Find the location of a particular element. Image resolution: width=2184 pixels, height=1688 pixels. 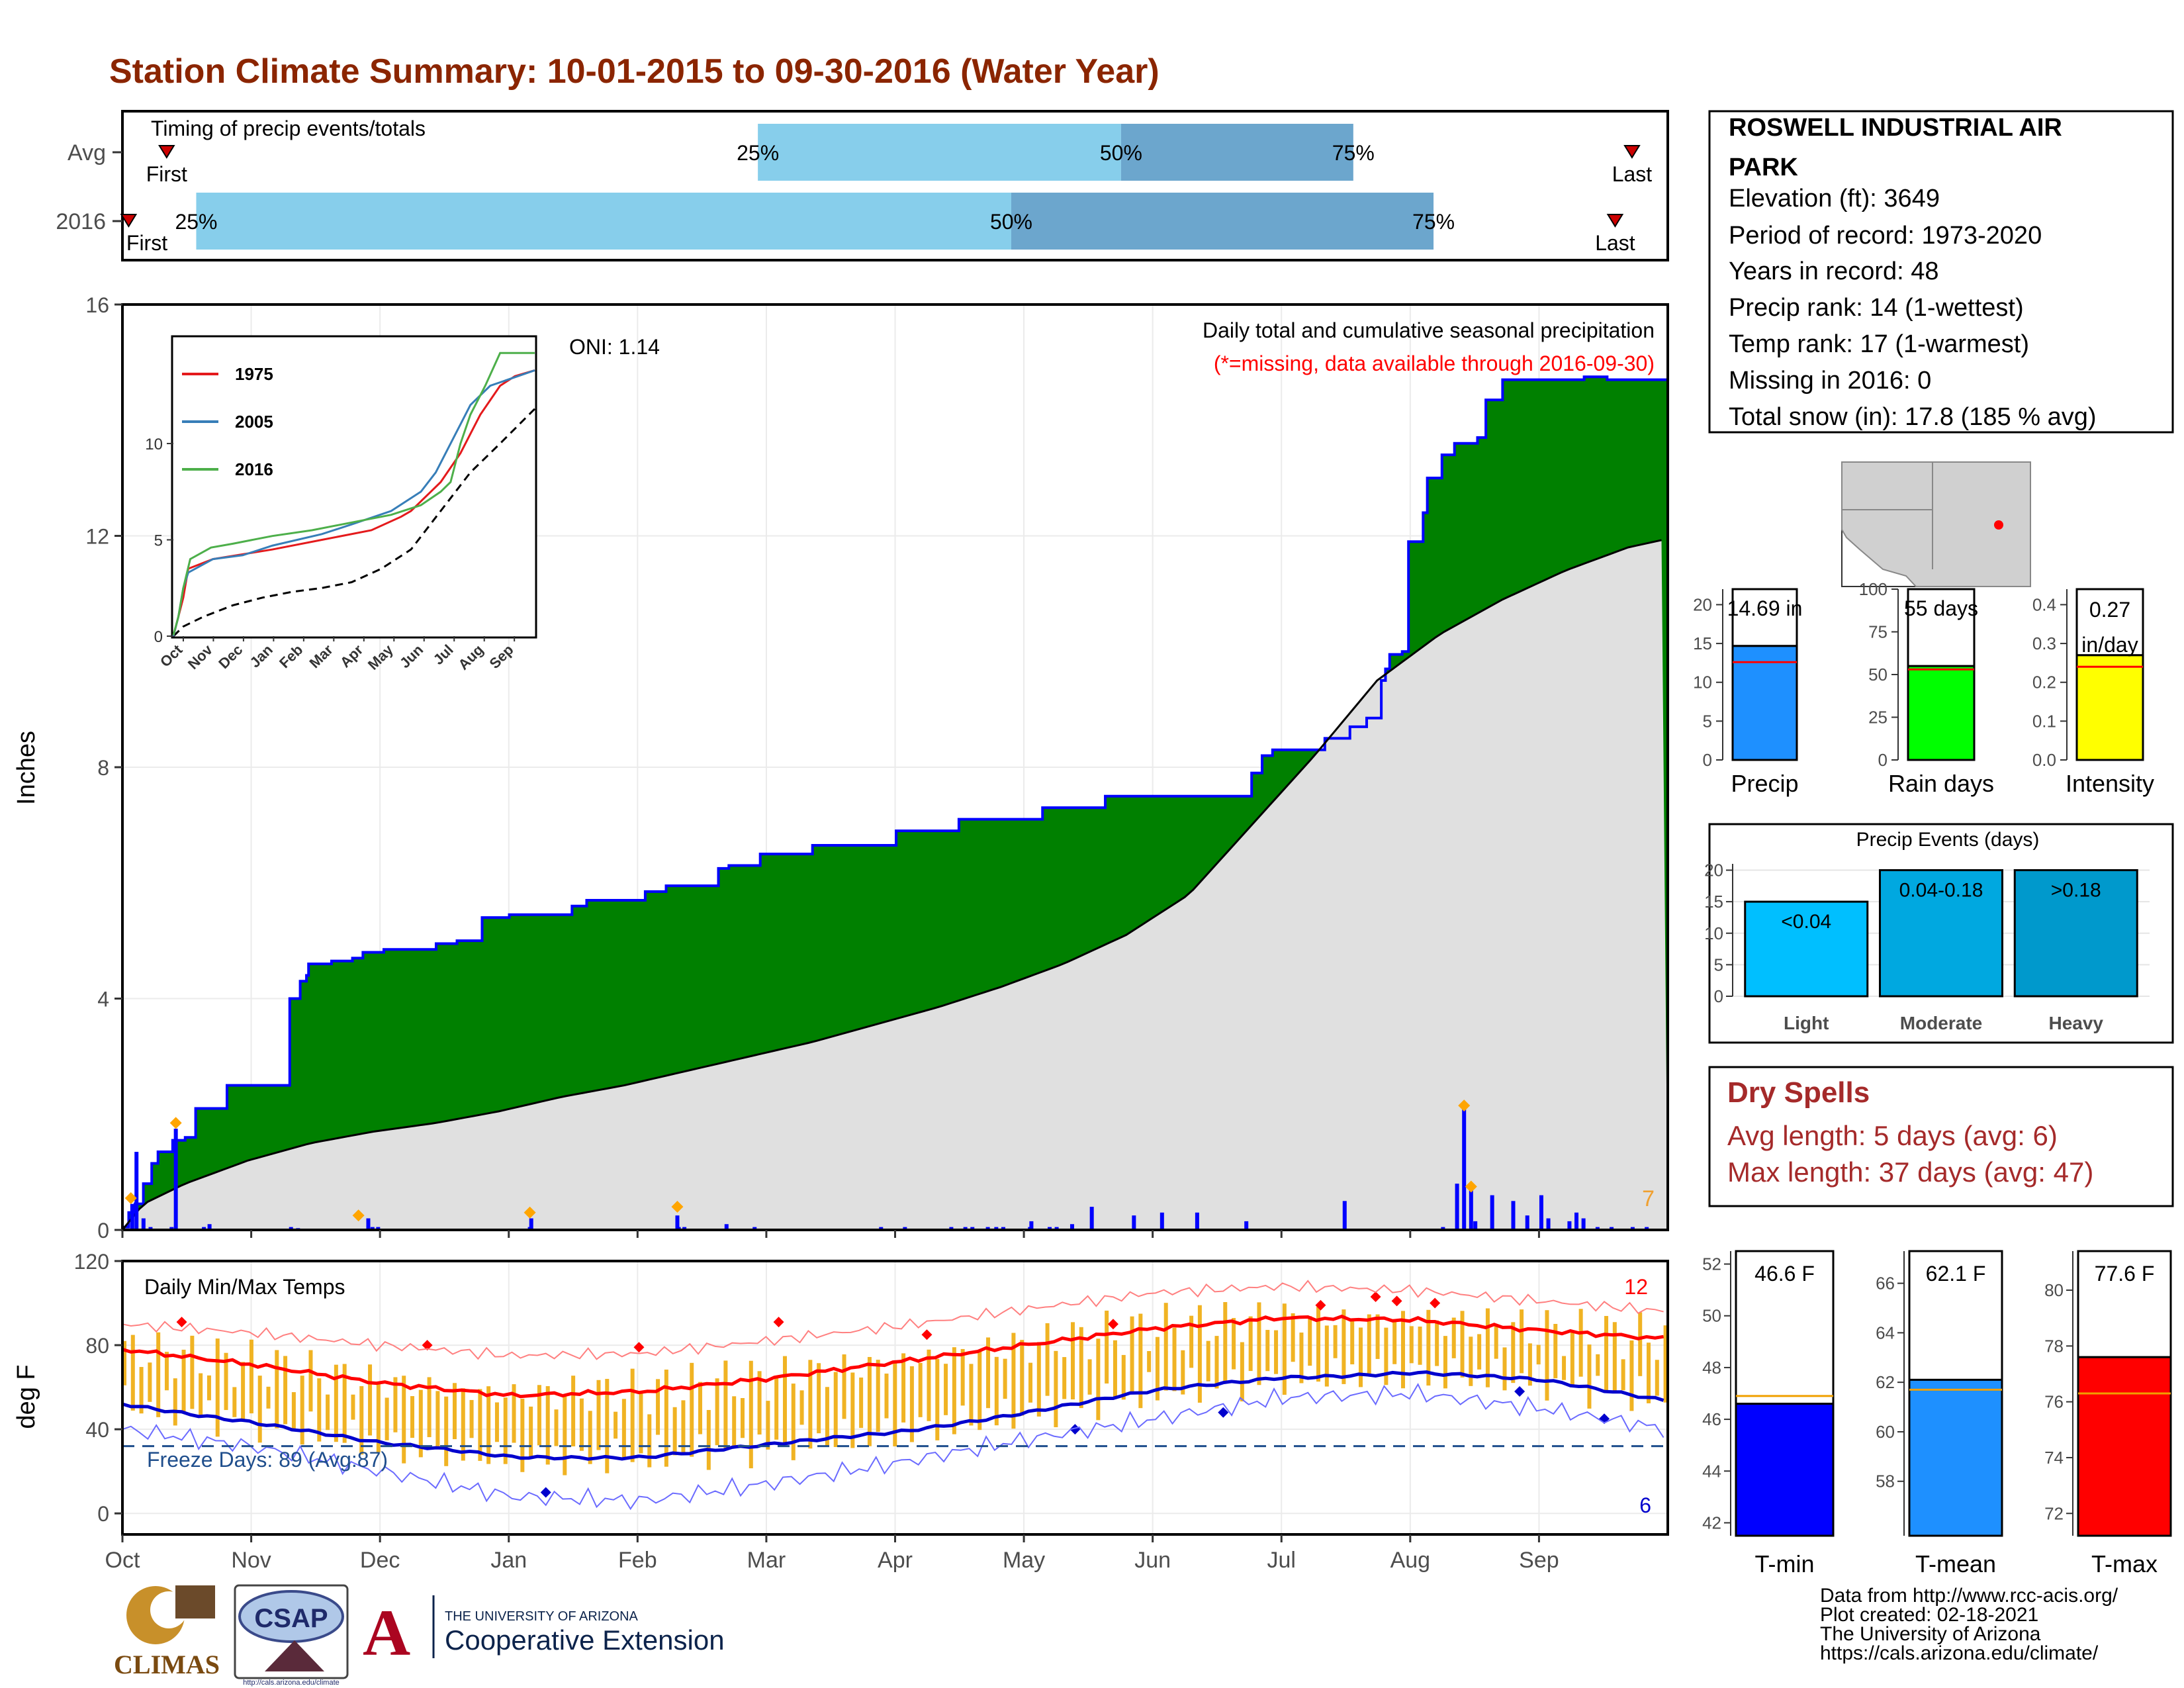

precip-ytick-label: 16 is located at coordinates (97, 305).